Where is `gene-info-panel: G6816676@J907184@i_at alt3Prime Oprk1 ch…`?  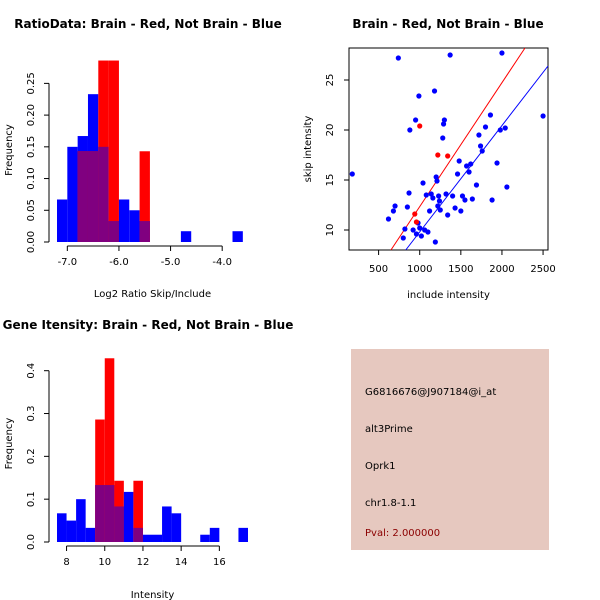 gene-info-panel: G6816676@J907184@i_at alt3Prime Oprk1 ch… is located at coordinates (450, 449).